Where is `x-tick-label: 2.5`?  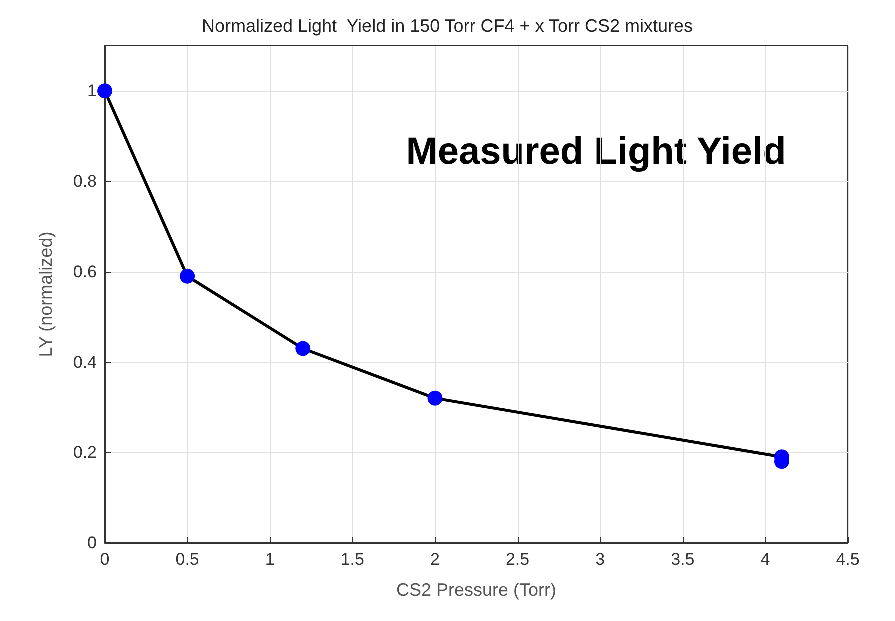
x-tick-label: 2.5 is located at coordinates (518, 559).